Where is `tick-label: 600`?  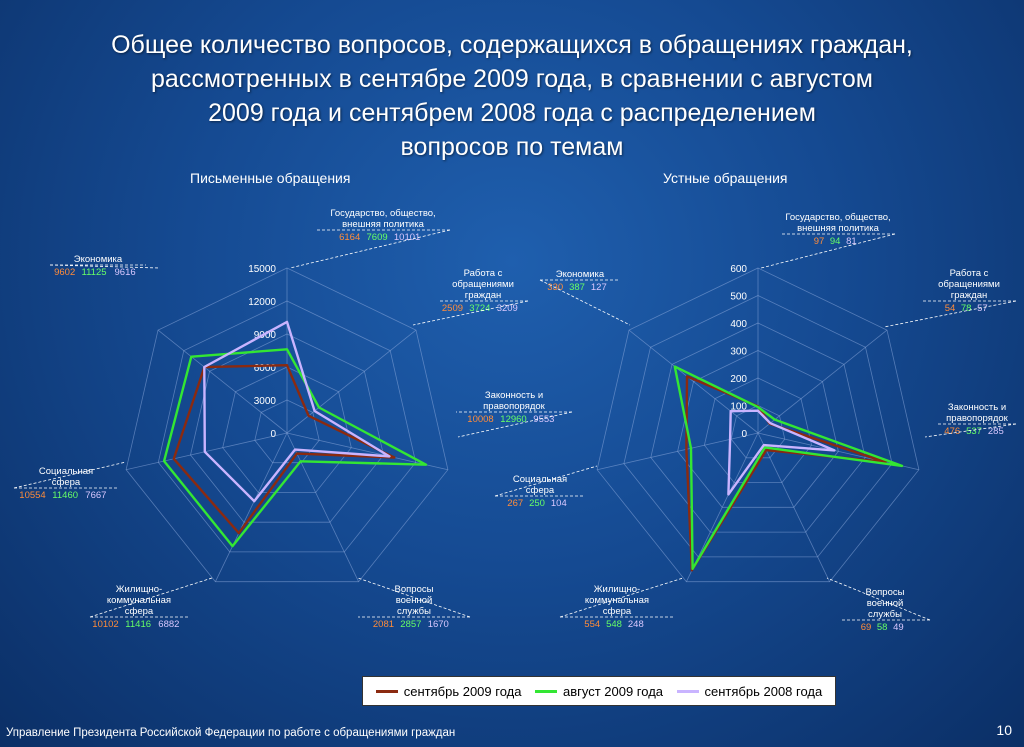 tick-label: 600 is located at coordinates (738, 269).